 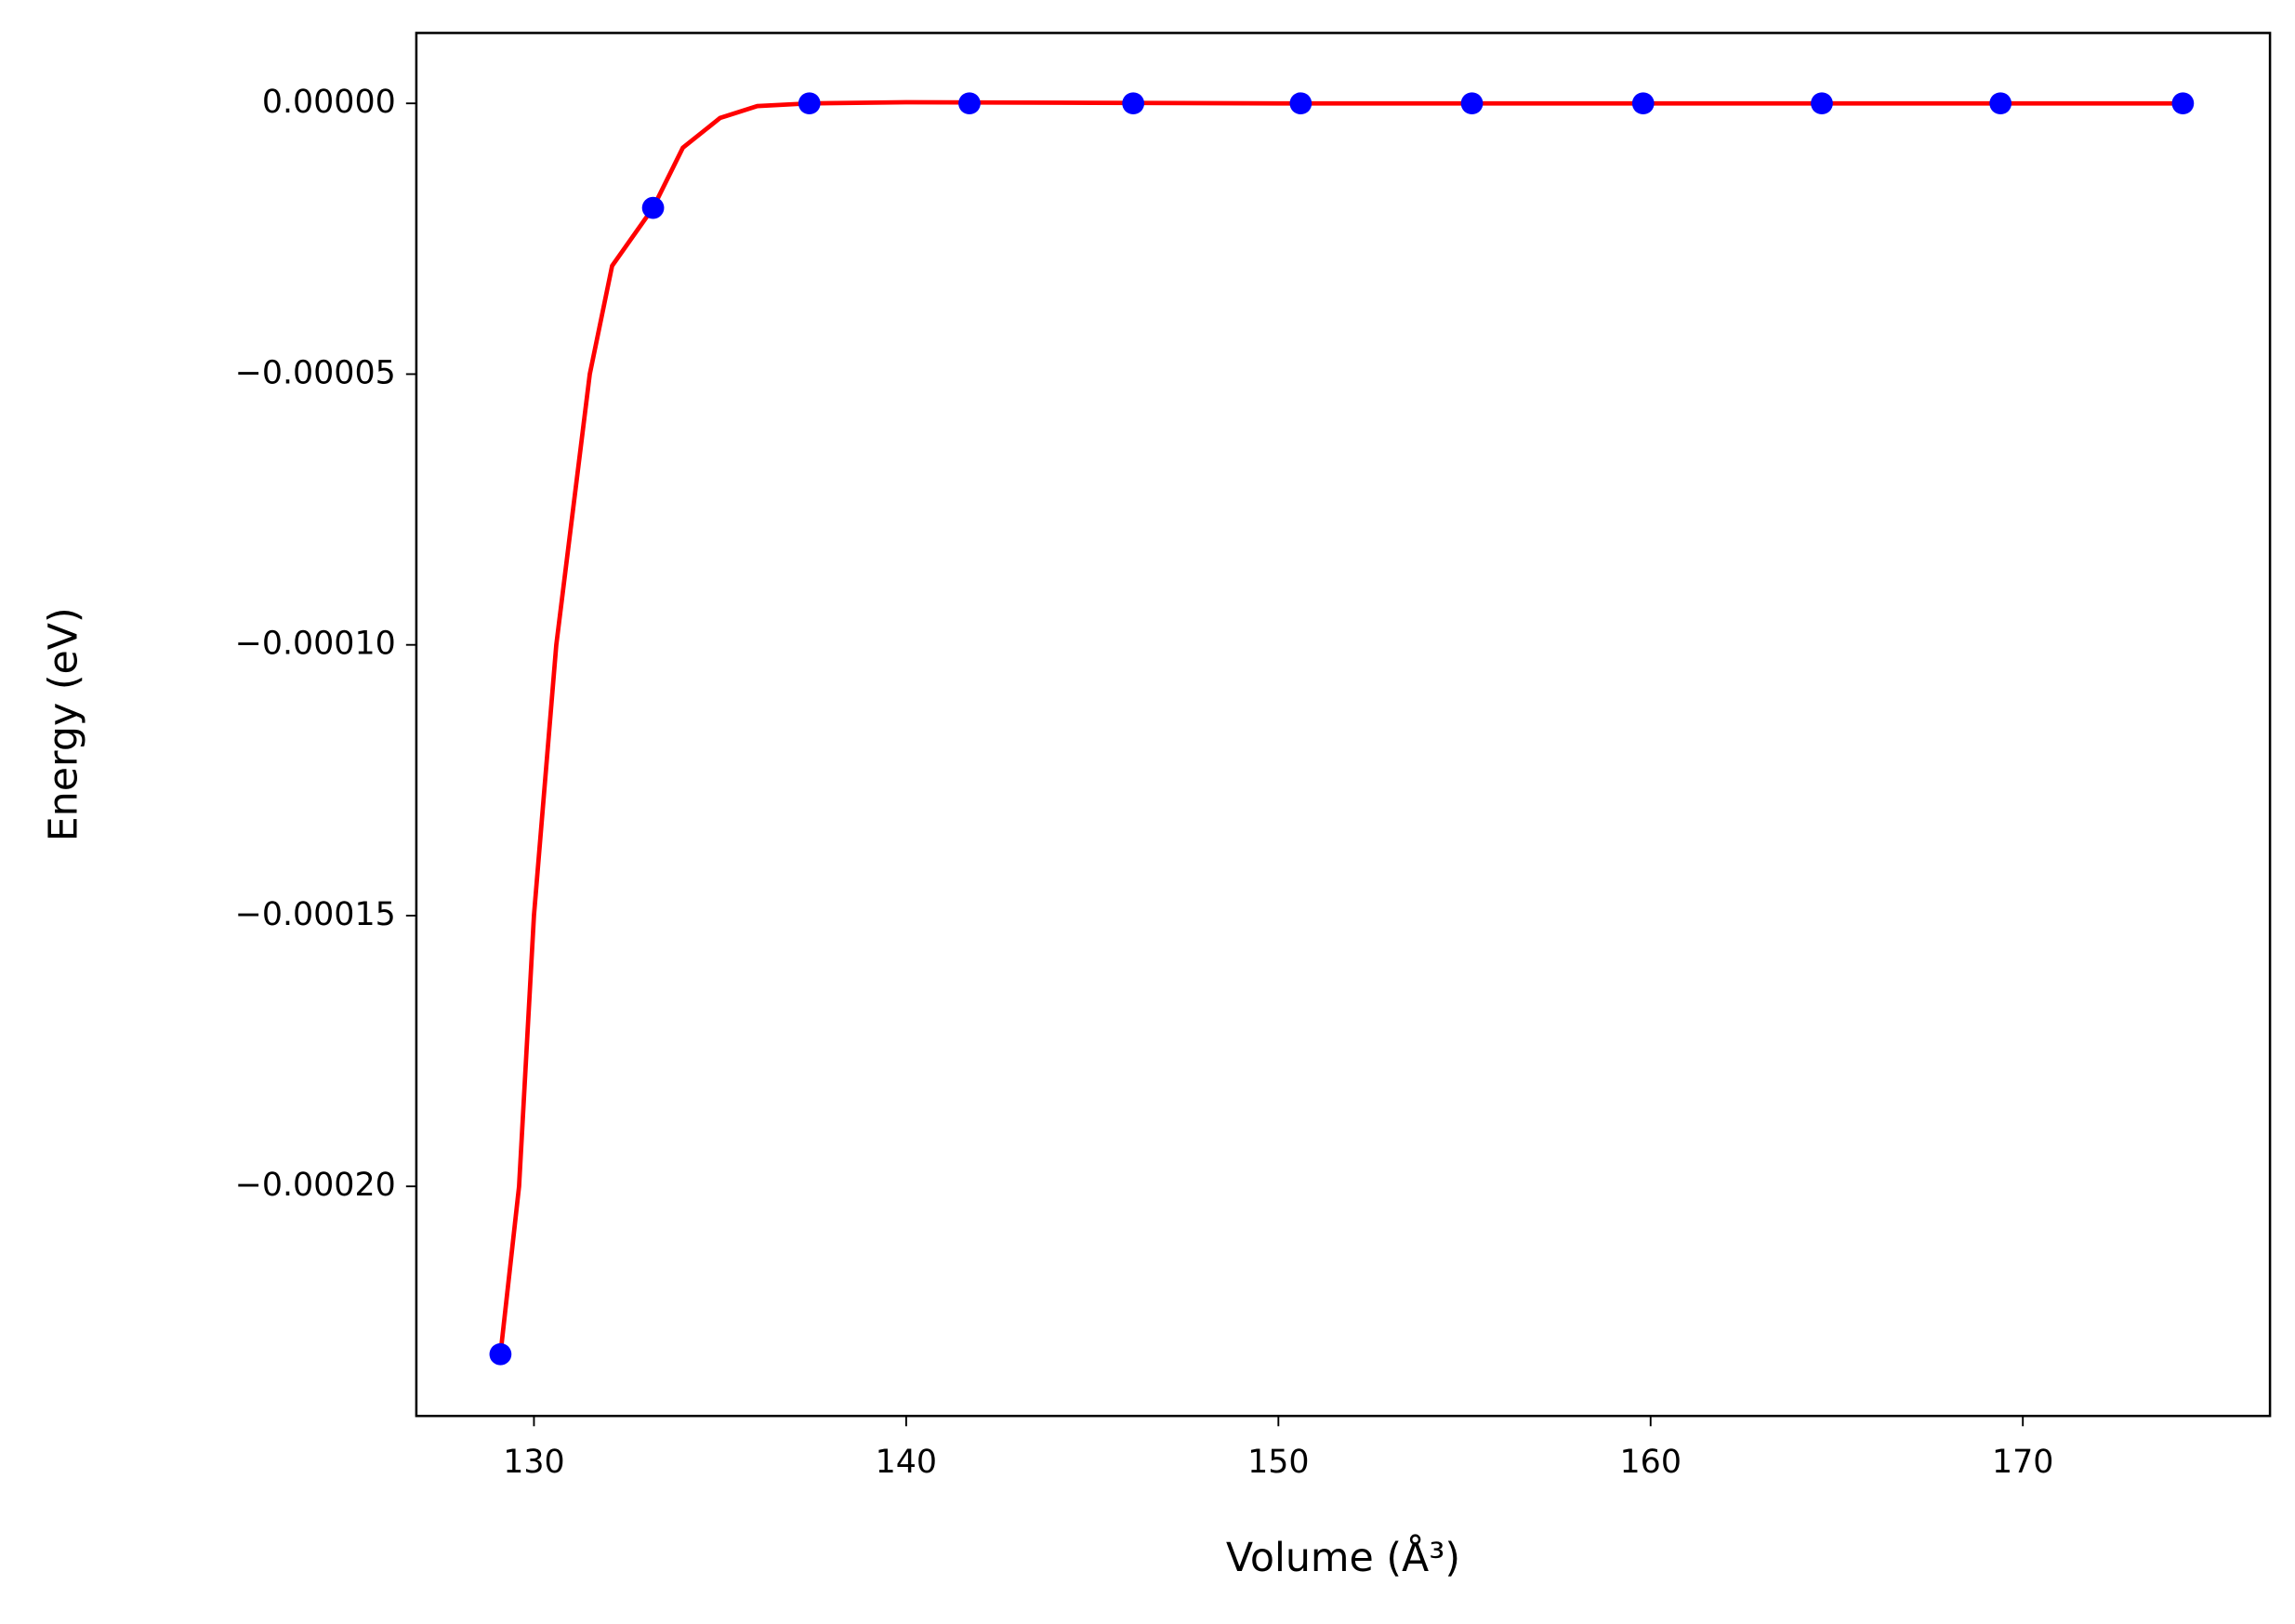 What do you see at coordinates (1278, 1463) in the screenshot?
I see `x-tick-label: 150` at bounding box center [1278, 1463].